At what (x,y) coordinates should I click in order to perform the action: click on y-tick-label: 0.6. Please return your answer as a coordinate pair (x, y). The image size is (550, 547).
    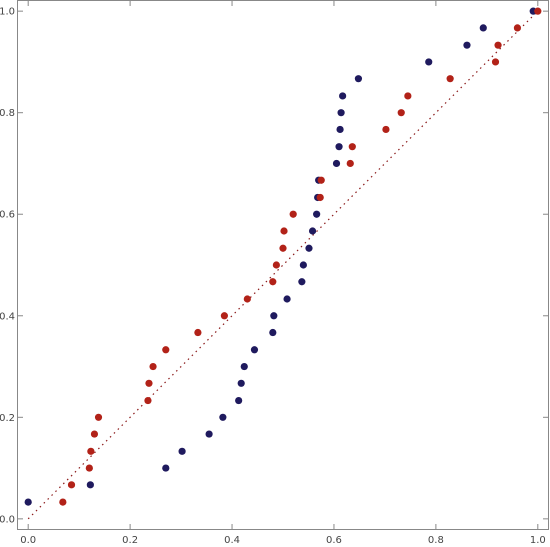
    Looking at the image, I should click on (7, 215).